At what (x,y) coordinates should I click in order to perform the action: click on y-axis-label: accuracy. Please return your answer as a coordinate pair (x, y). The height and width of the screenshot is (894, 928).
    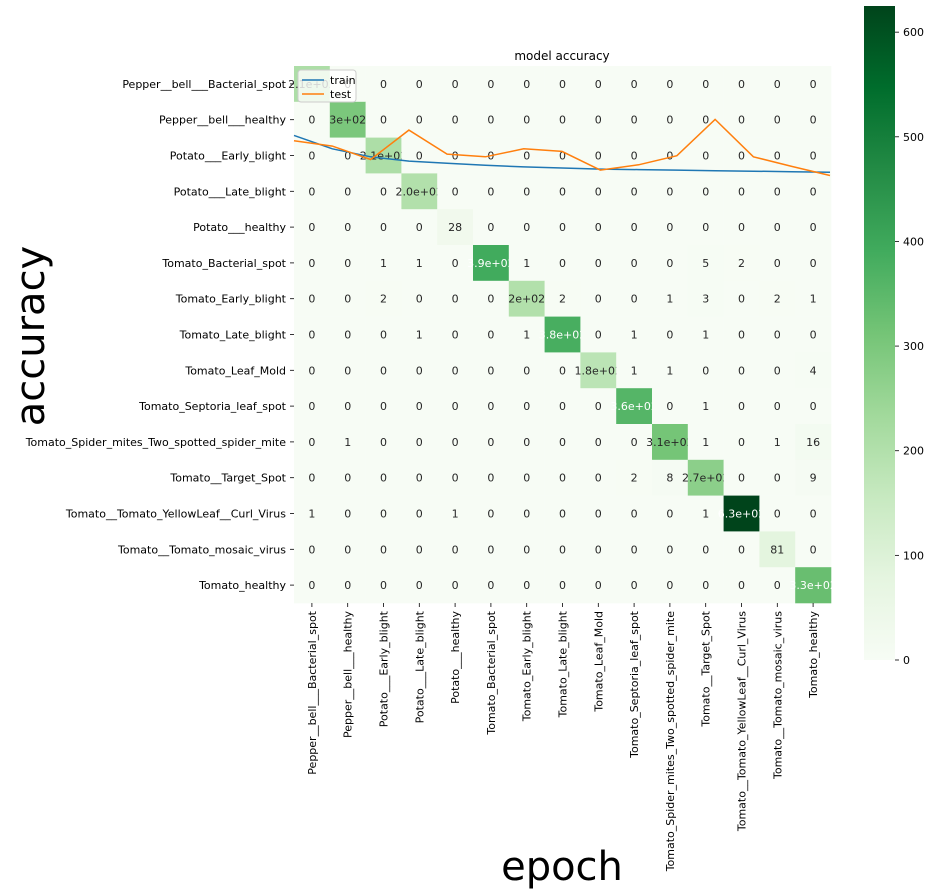
    Looking at the image, I should click on (31, 336).